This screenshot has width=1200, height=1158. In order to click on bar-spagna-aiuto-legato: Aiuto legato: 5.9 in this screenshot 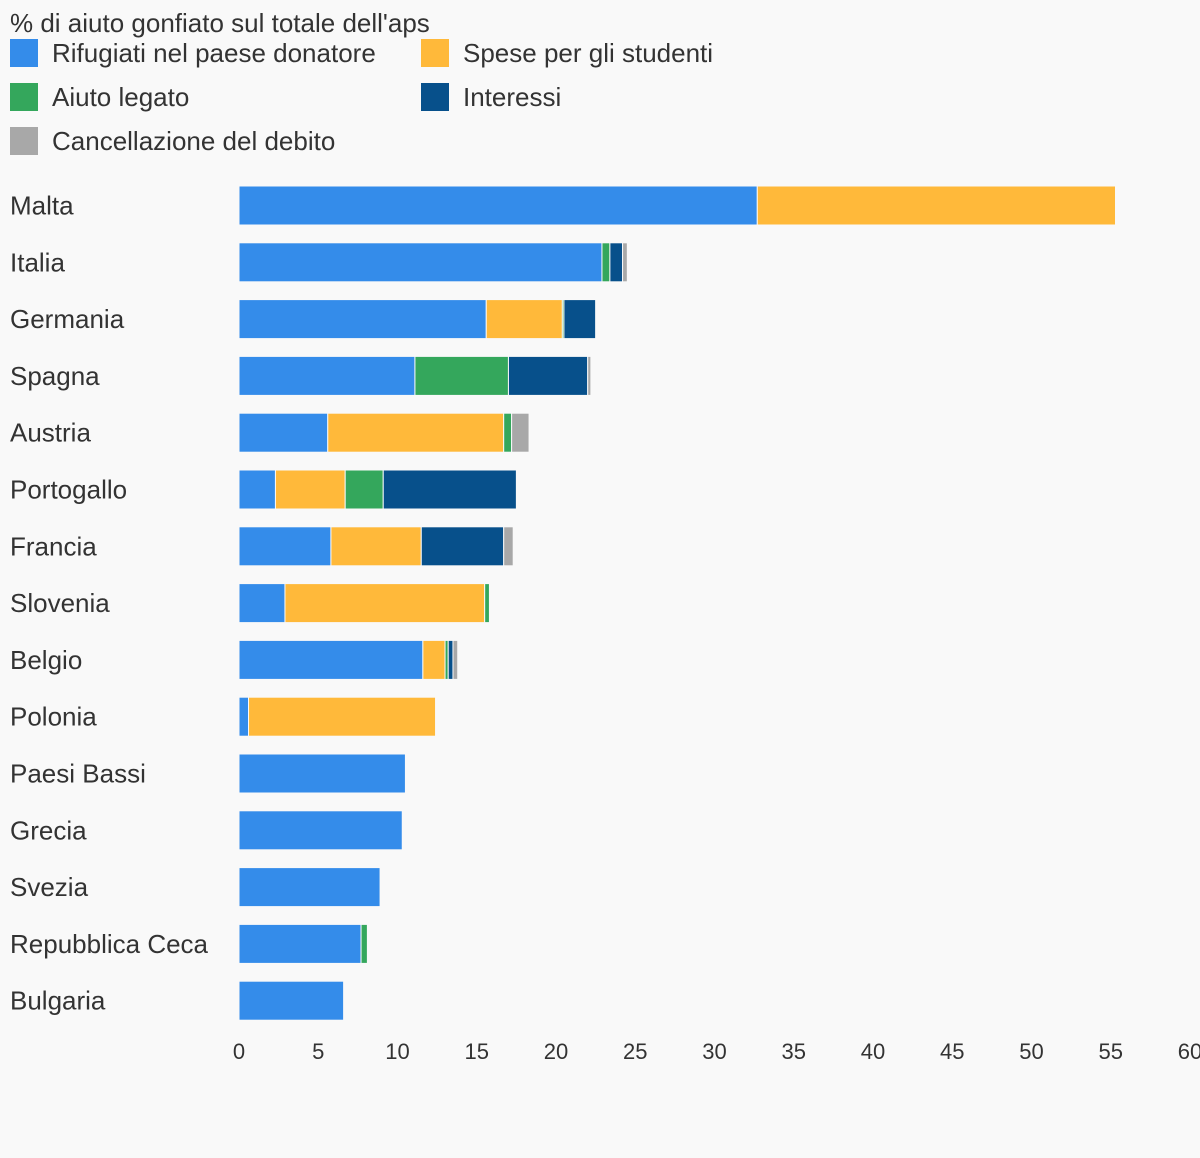, I will do `click(461, 375)`.